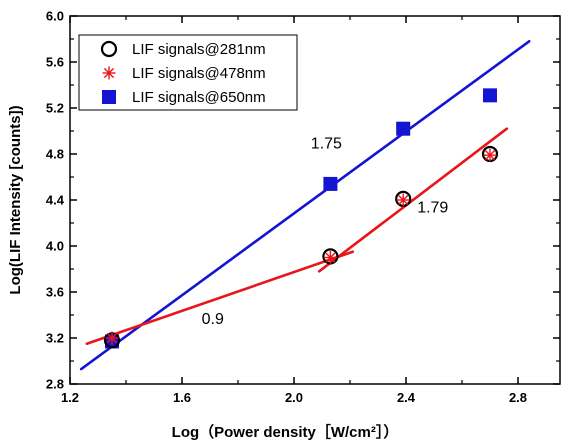 Image resolution: width=577 pixels, height=446 pixels. Describe the element at coordinates (294, 397) in the screenshot. I see `x-tick-label: 2.0` at that location.